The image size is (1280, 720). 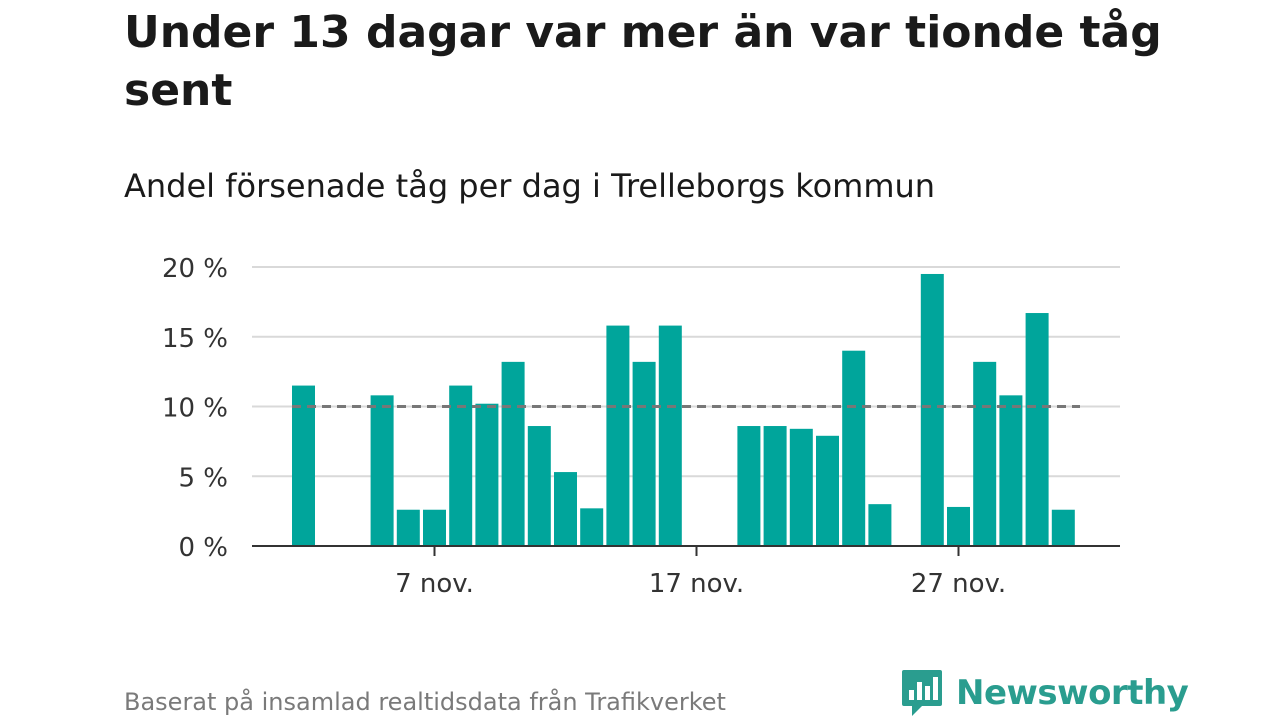 I want to click on x-tick-label: 17 nov., so click(x=696, y=584).